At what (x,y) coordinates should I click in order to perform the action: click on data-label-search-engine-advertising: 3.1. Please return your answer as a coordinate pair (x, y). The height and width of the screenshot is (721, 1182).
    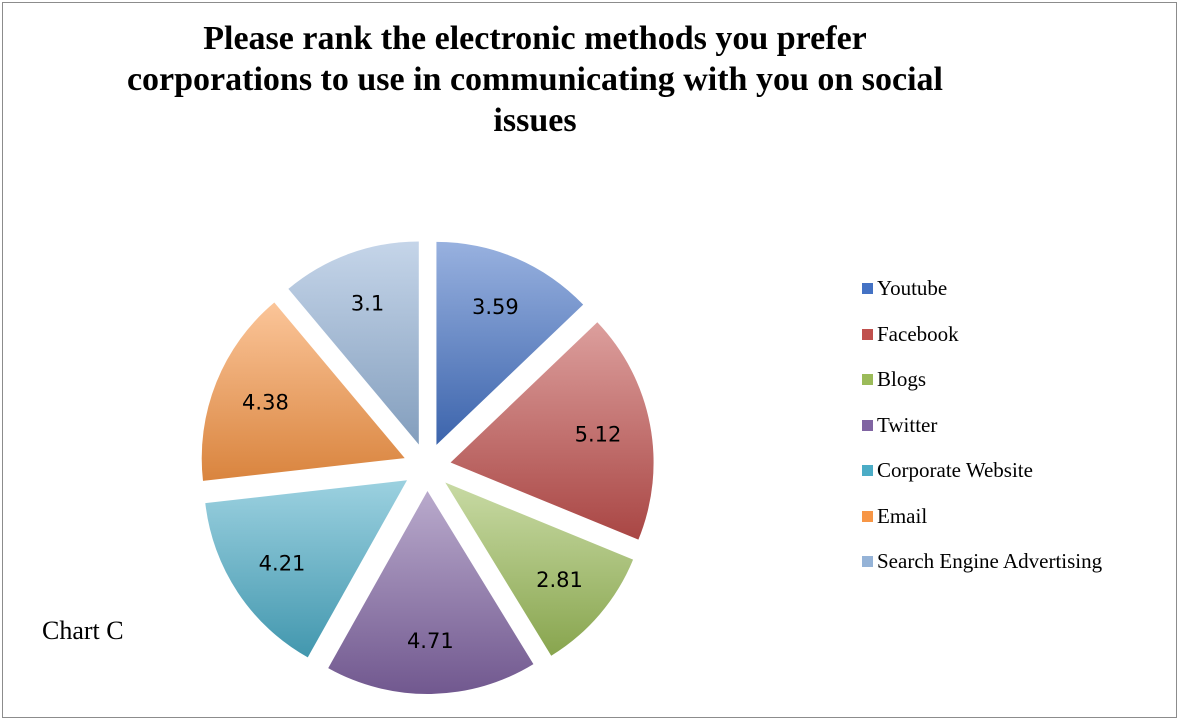
    Looking at the image, I should click on (367, 303).